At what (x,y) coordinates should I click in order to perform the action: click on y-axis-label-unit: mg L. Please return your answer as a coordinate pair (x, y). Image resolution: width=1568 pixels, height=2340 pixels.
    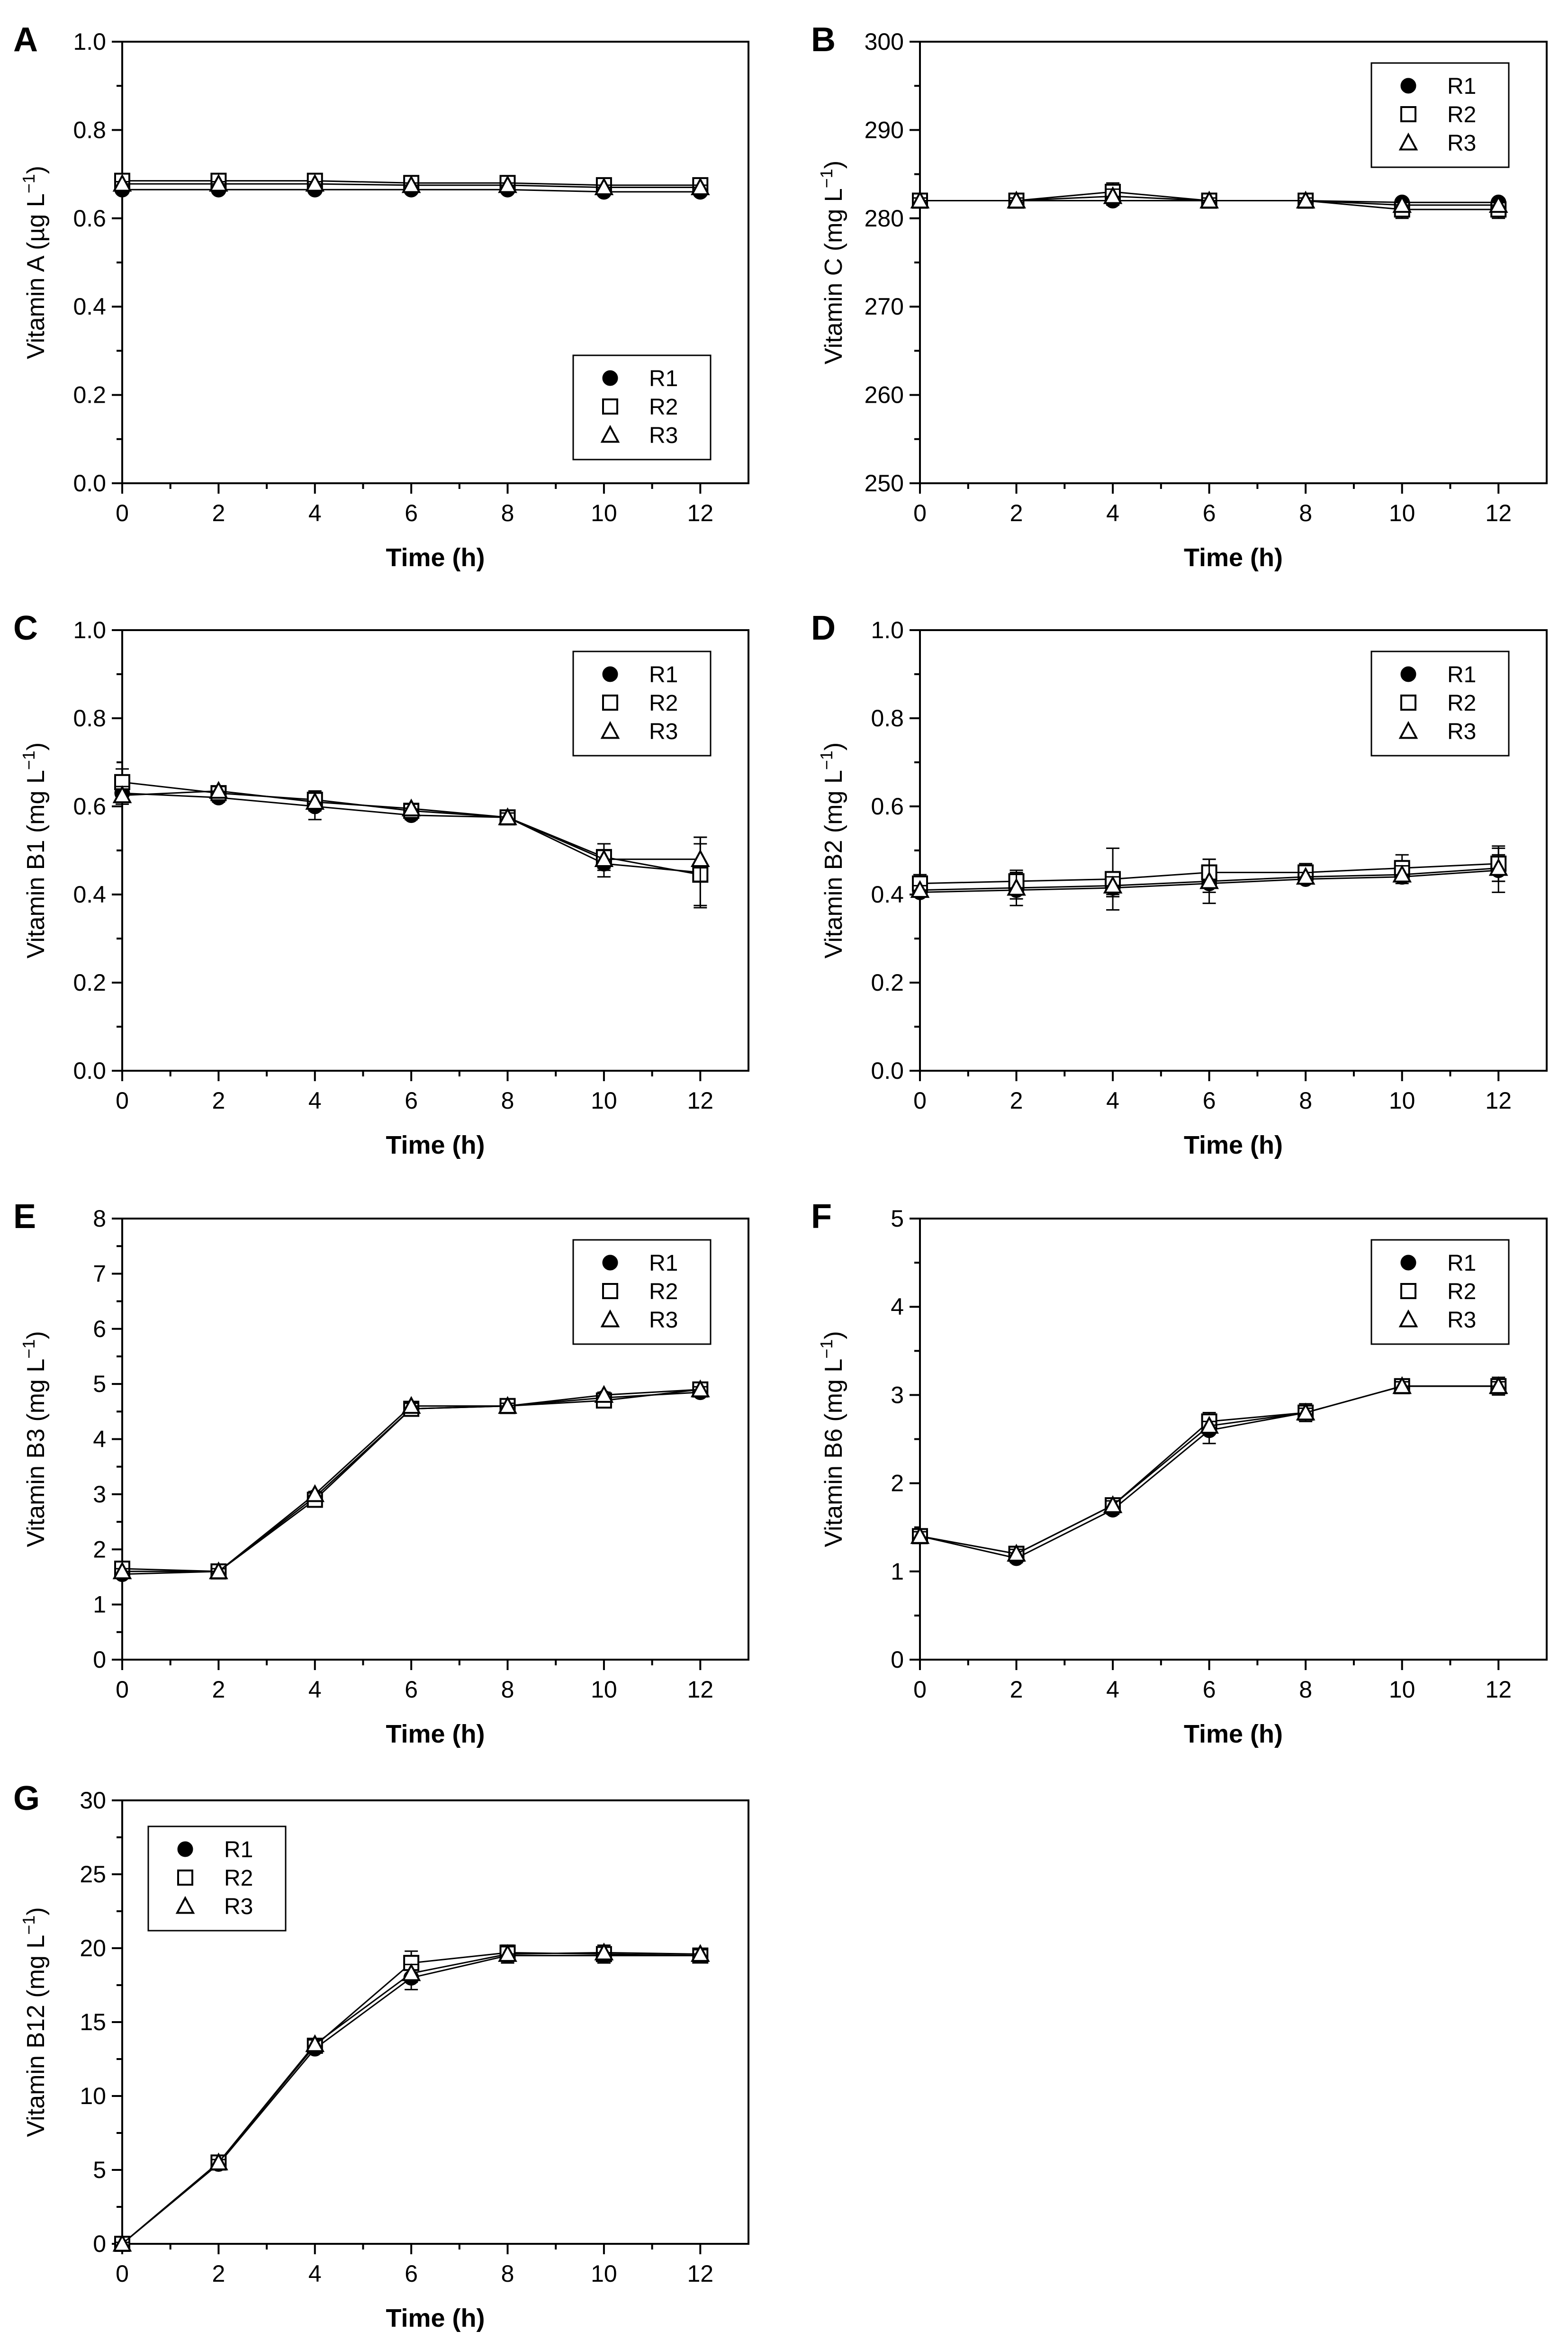
    Looking at the image, I should click on (833, 215).